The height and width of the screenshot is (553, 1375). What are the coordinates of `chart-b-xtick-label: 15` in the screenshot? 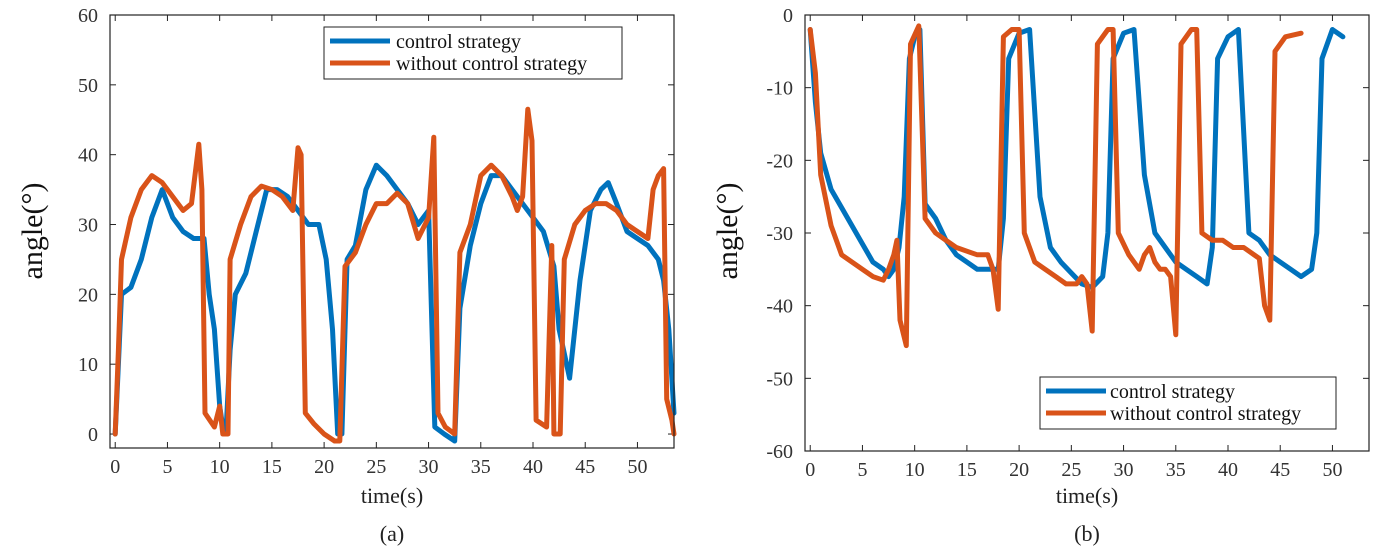 It's located at (967, 470).